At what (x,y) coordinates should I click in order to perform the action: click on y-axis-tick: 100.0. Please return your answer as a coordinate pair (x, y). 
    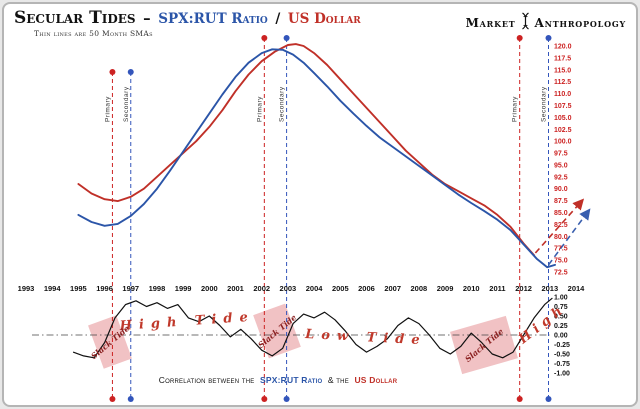
    Looking at the image, I should click on (563, 142).